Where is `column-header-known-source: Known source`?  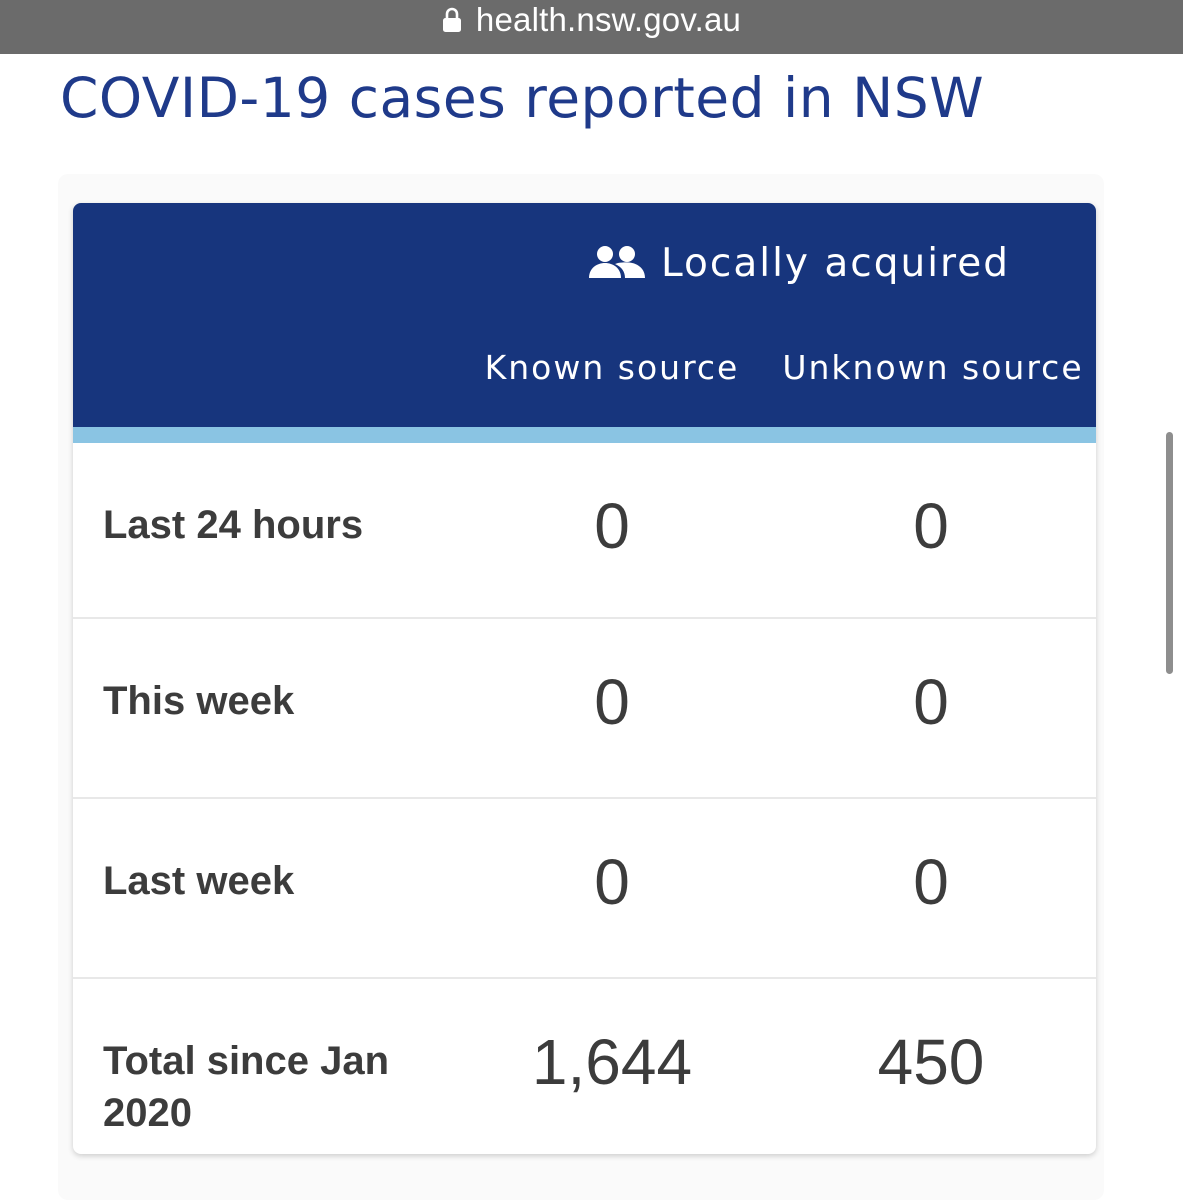
column-header-known-source: Known source is located at coordinates (612, 367).